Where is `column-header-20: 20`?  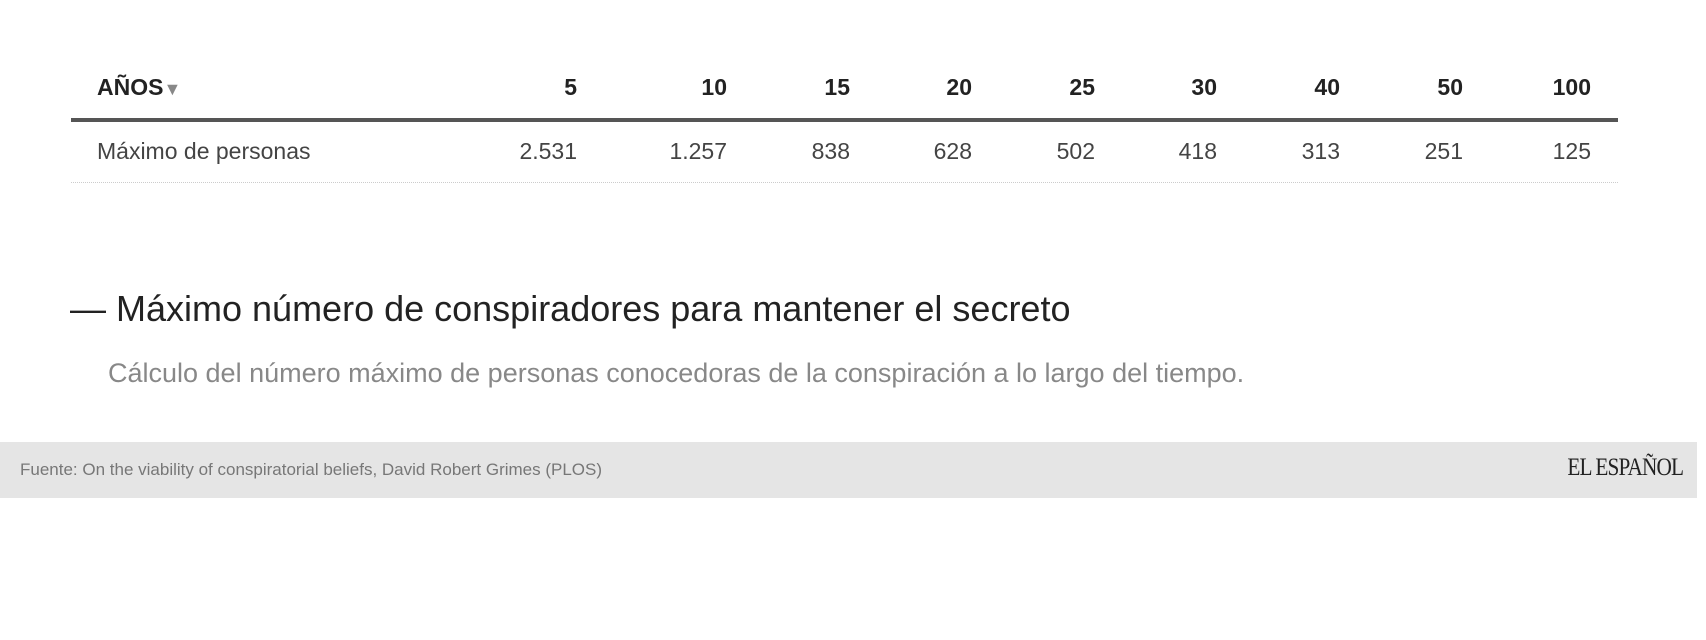
column-header-20: 20 is located at coordinates (959, 87).